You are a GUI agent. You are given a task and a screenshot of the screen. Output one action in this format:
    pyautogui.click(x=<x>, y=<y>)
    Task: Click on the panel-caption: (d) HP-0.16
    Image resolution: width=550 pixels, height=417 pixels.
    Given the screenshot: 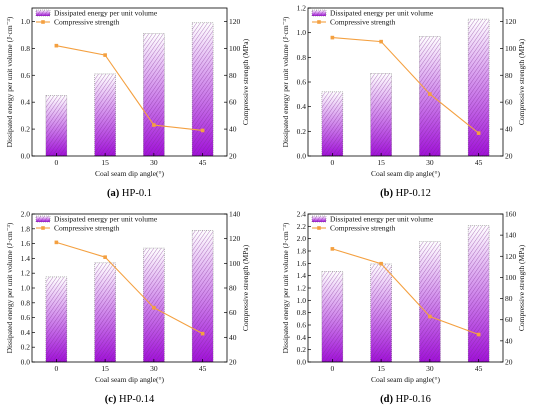 What is the action you would take?
    pyautogui.click(x=405, y=399)
    